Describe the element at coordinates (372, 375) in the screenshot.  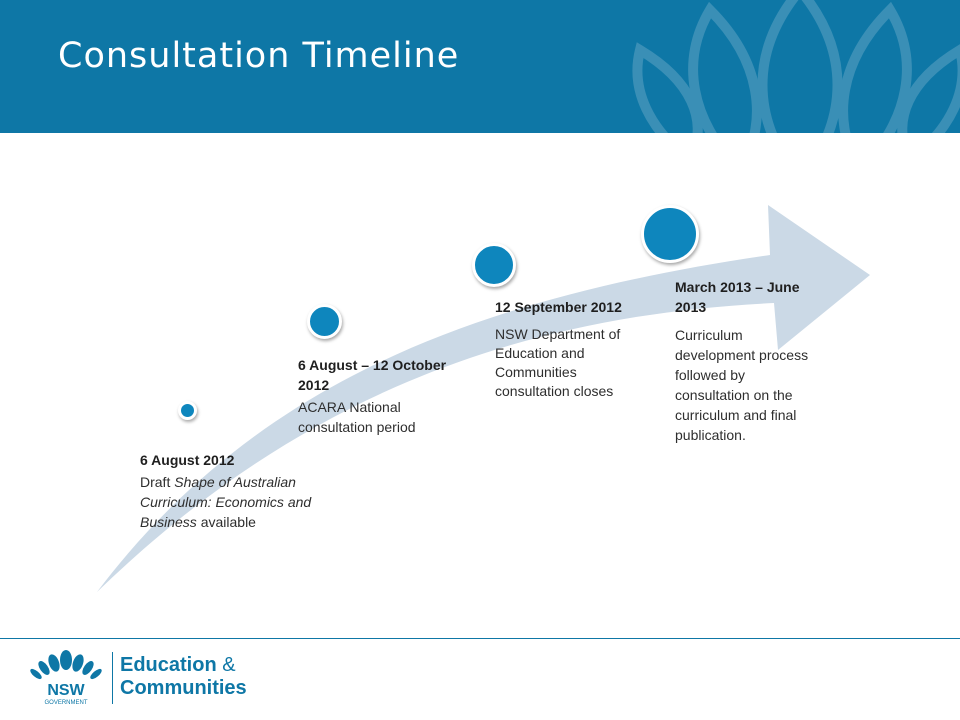
I see `milestone-date: 6 August – 12 October 2012` at that location.